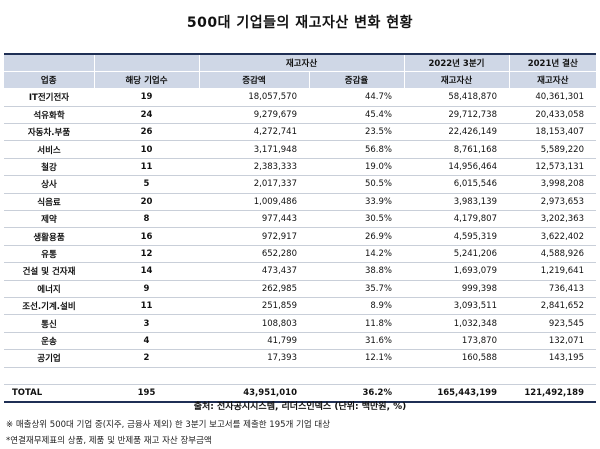 This screenshot has height=449, width=600. Describe the element at coordinates (49, 289) in the screenshot. I see `cell-industry: 에너지` at that location.